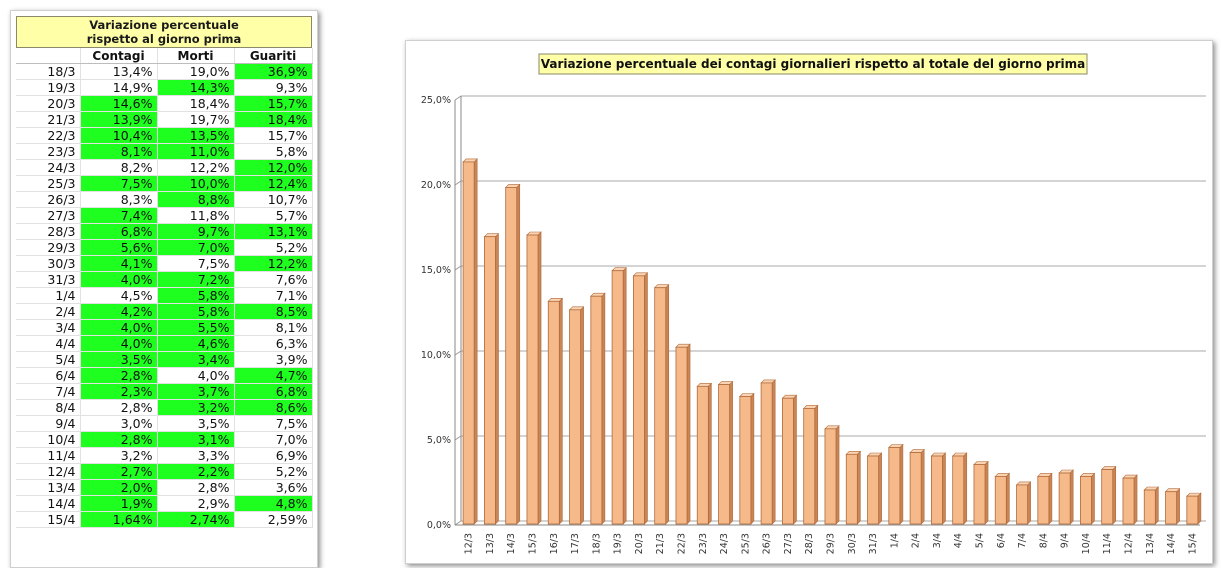 The height and width of the screenshot is (568, 1221). I want to click on table-row: 9/4 3,0% 3,5% 7,5%, so click(164, 424).